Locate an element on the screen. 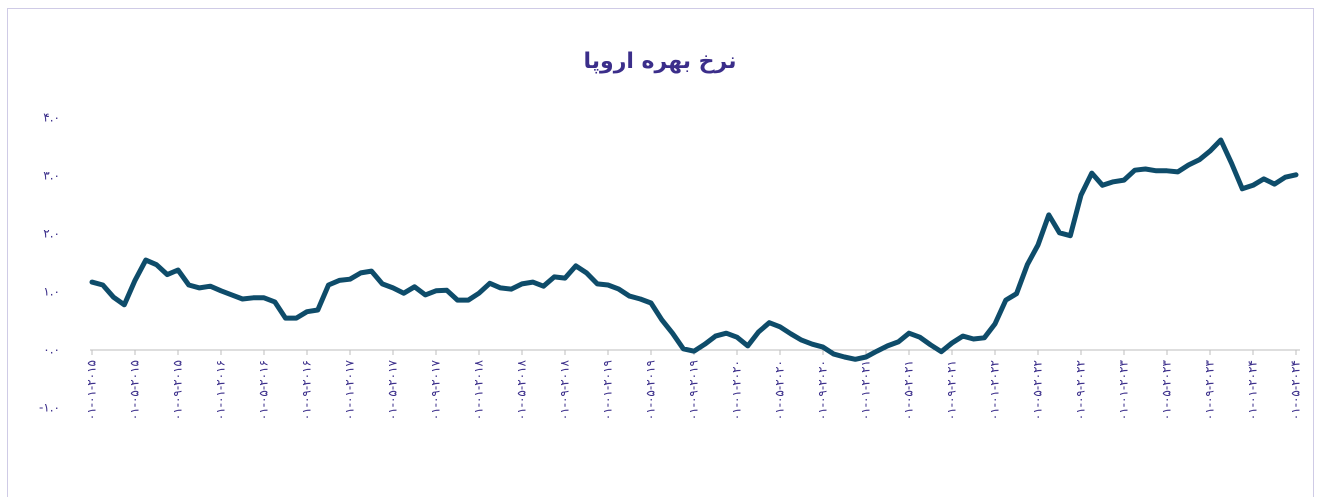 This screenshot has width=1321, height=497. x-tick-label: ۰۱-۰۹-۲۰۱۷ is located at coordinates (436, 389).